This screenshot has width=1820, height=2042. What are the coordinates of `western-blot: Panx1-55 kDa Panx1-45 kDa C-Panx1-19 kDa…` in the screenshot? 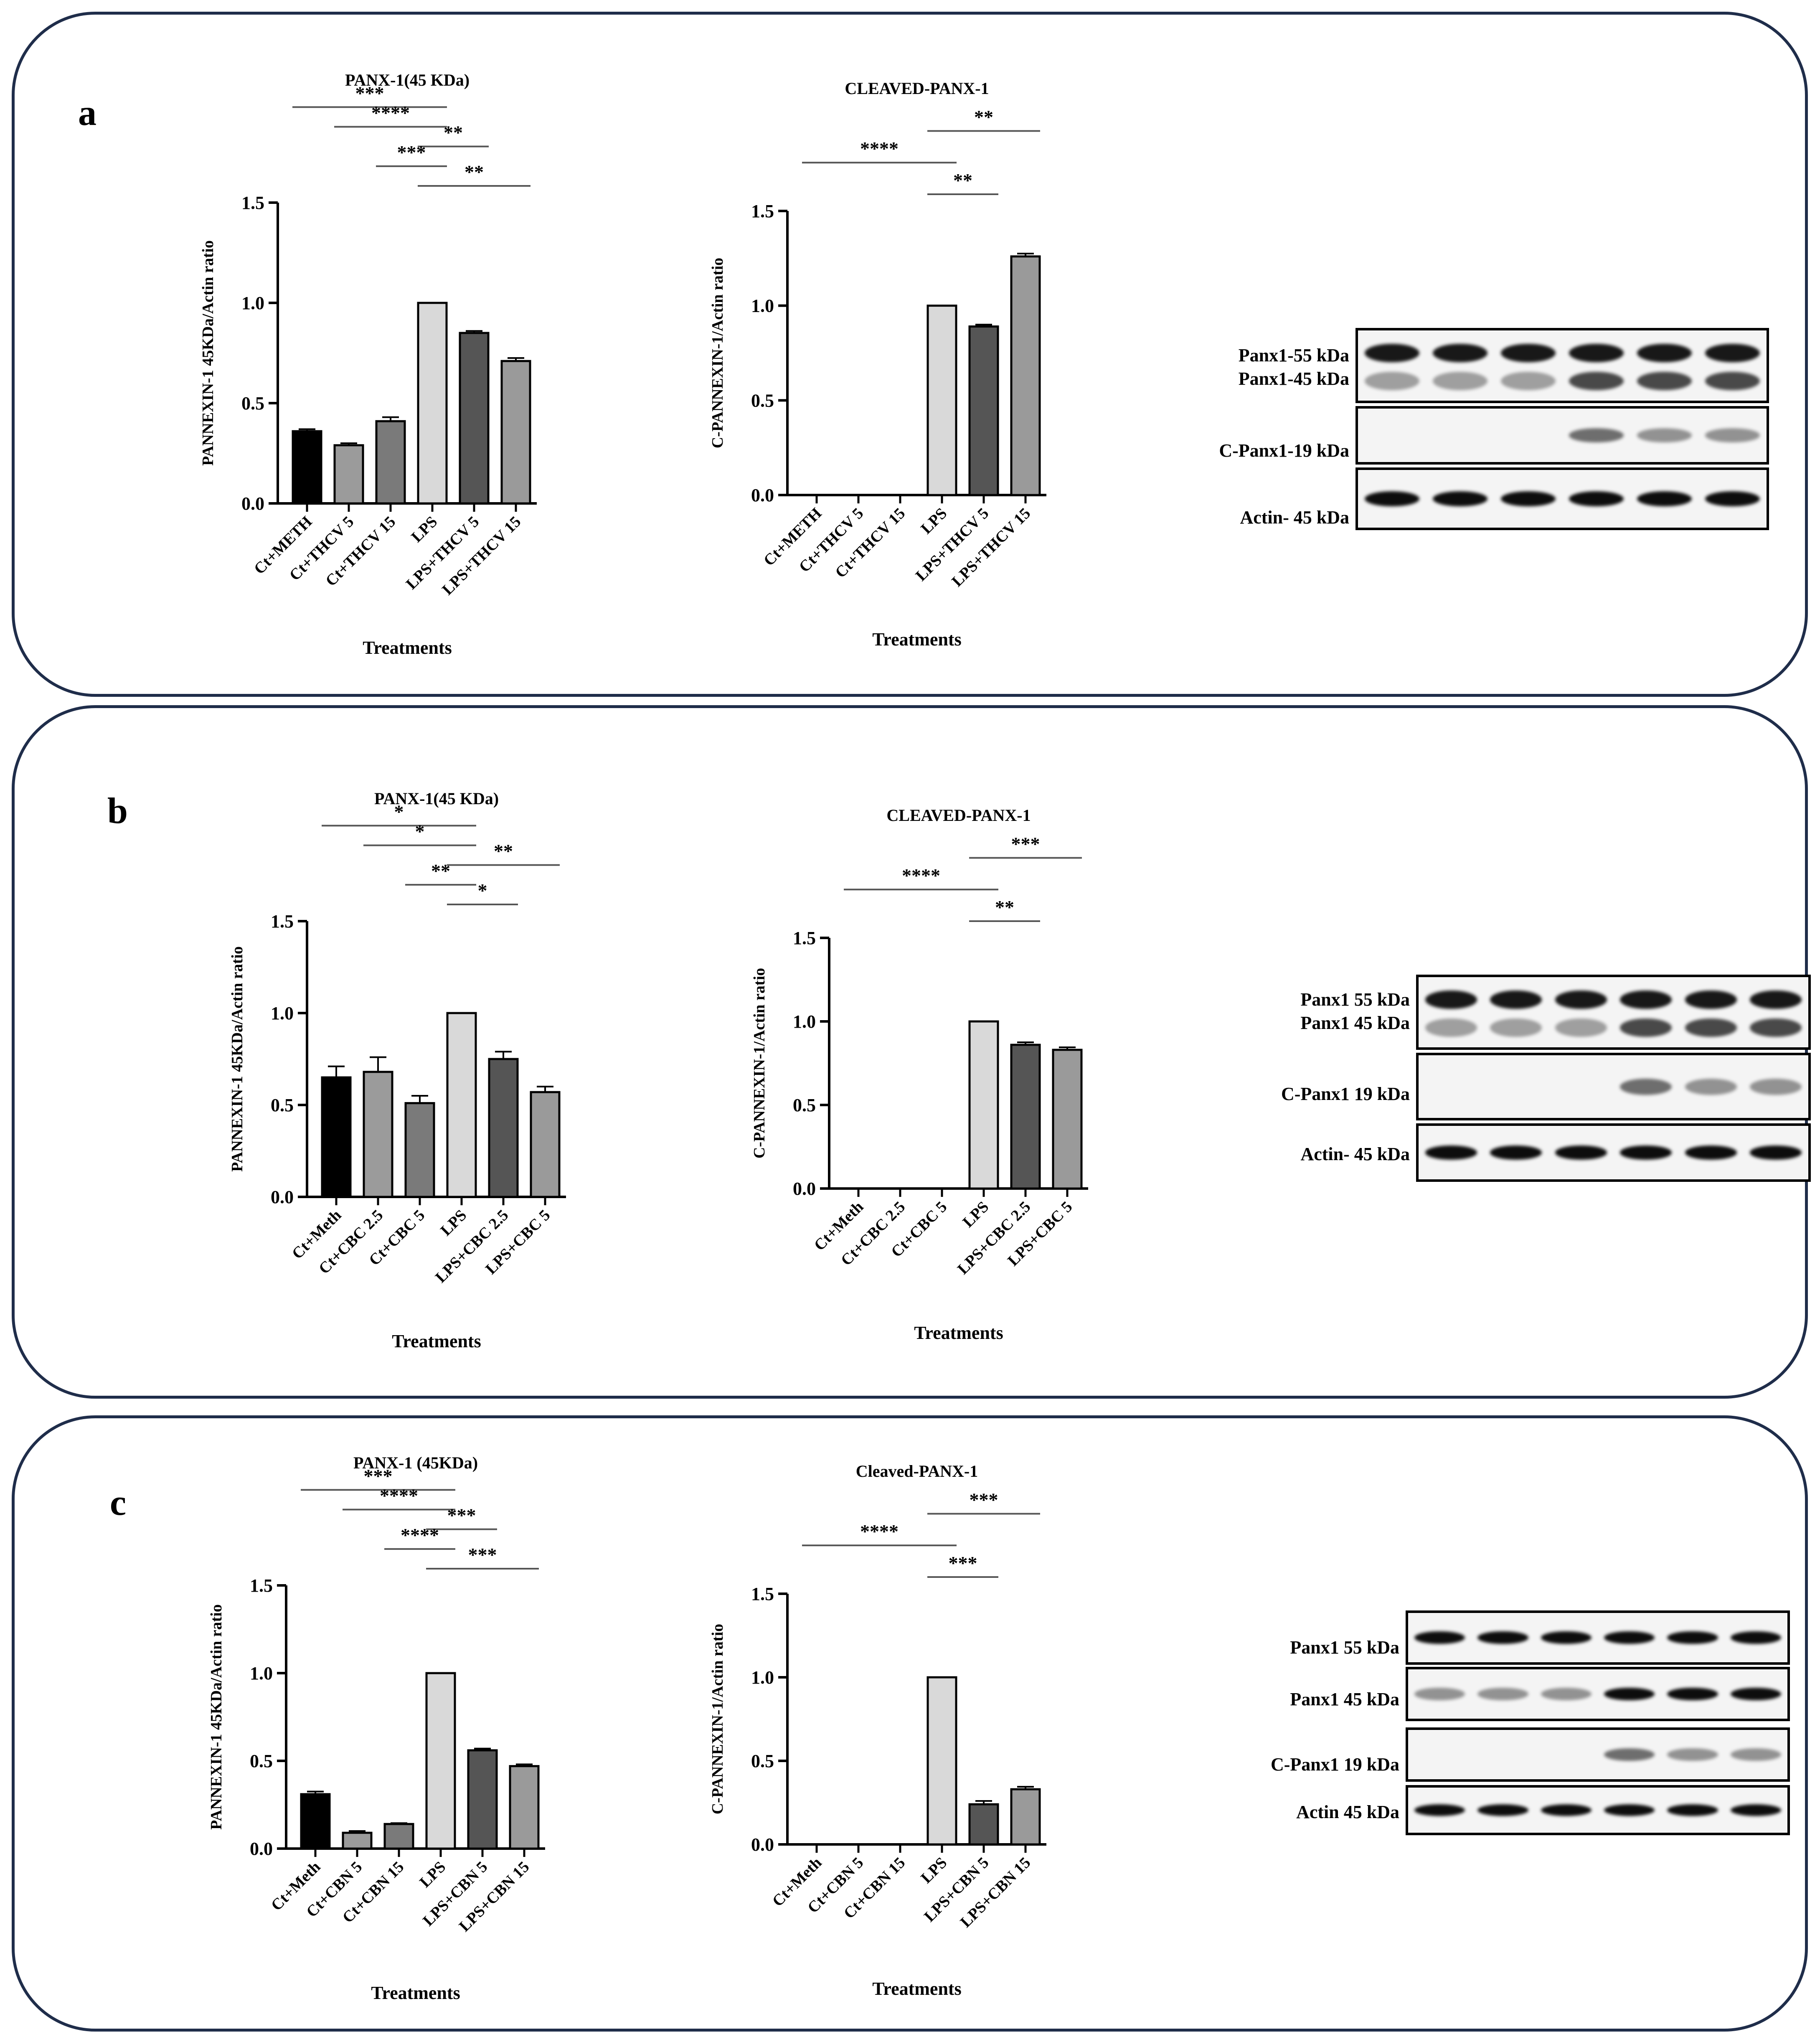 It's located at (1424, 424).